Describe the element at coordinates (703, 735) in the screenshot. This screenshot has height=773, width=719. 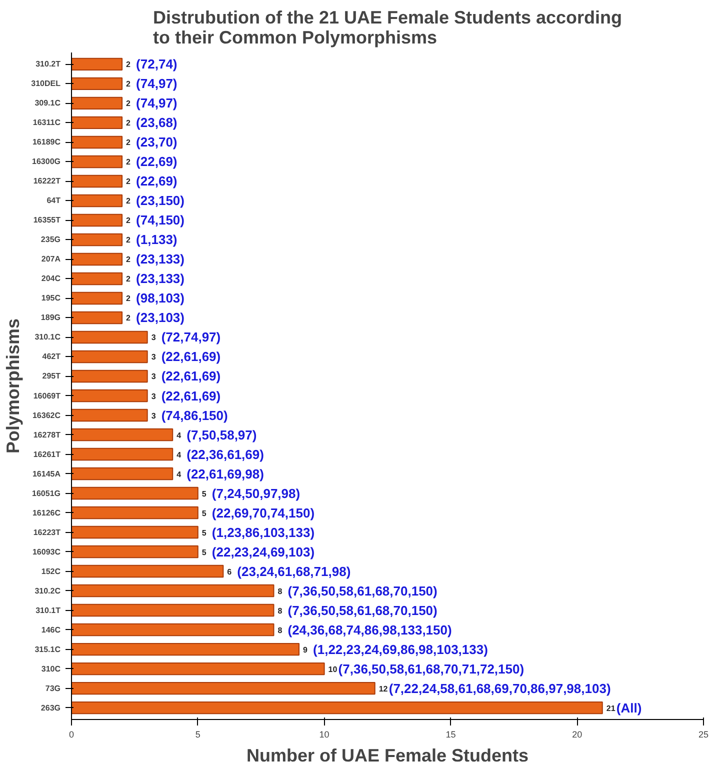
I see `x-tick-label: 25` at that location.